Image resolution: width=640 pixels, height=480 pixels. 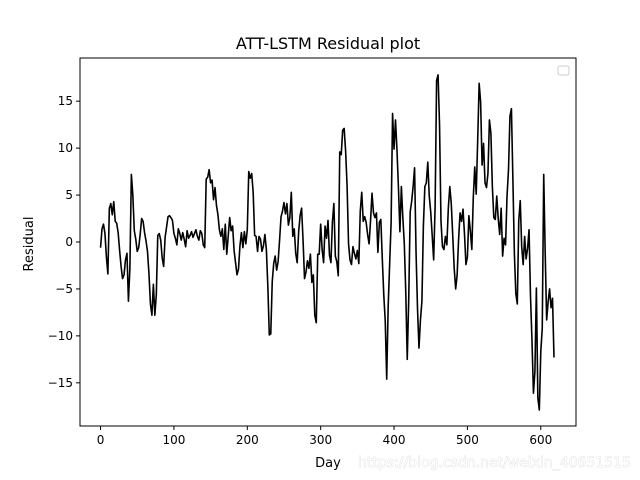 What do you see at coordinates (467, 440) in the screenshot?
I see `x-tick-label: 500` at bounding box center [467, 440].